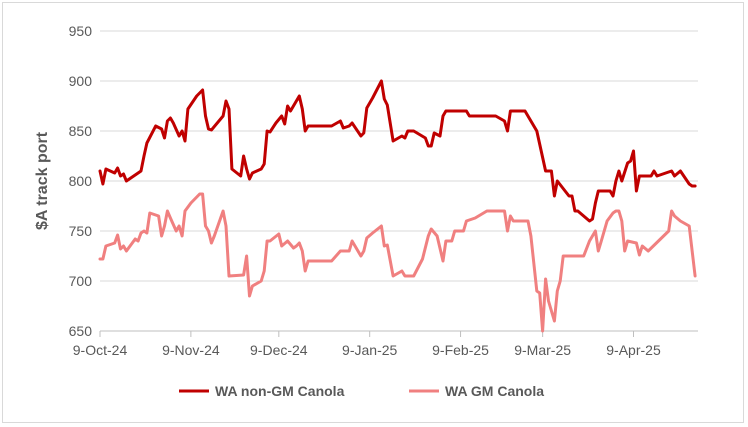 This screenshot has height=427, width=748. Describe the element at coordinates (633, 350) in the screenshot. I see `x-tick-label: 9-Apr-25` at that location.